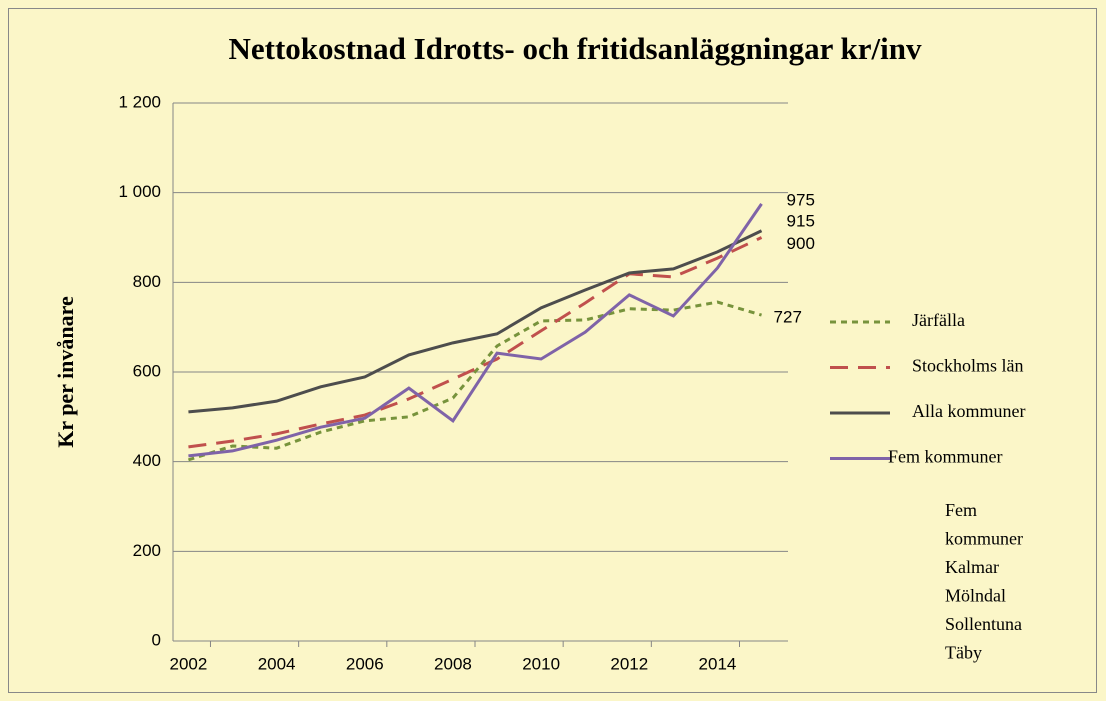 The width and height of the screenshot is (1106, 701). What do you see at coordinates (801, 243) in the screenshot?
I see `end-value-label: 900` at bounding box center [801, 243].